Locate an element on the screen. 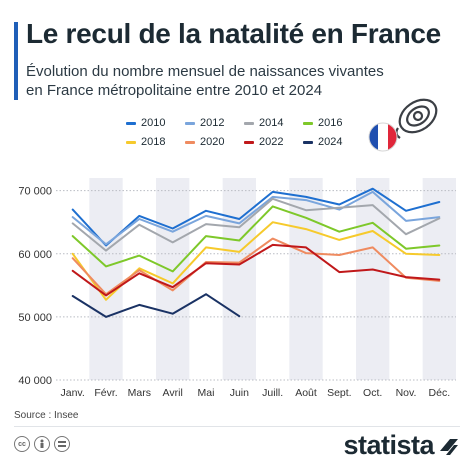  series-line-2020 is located at coordinates (256, 266).